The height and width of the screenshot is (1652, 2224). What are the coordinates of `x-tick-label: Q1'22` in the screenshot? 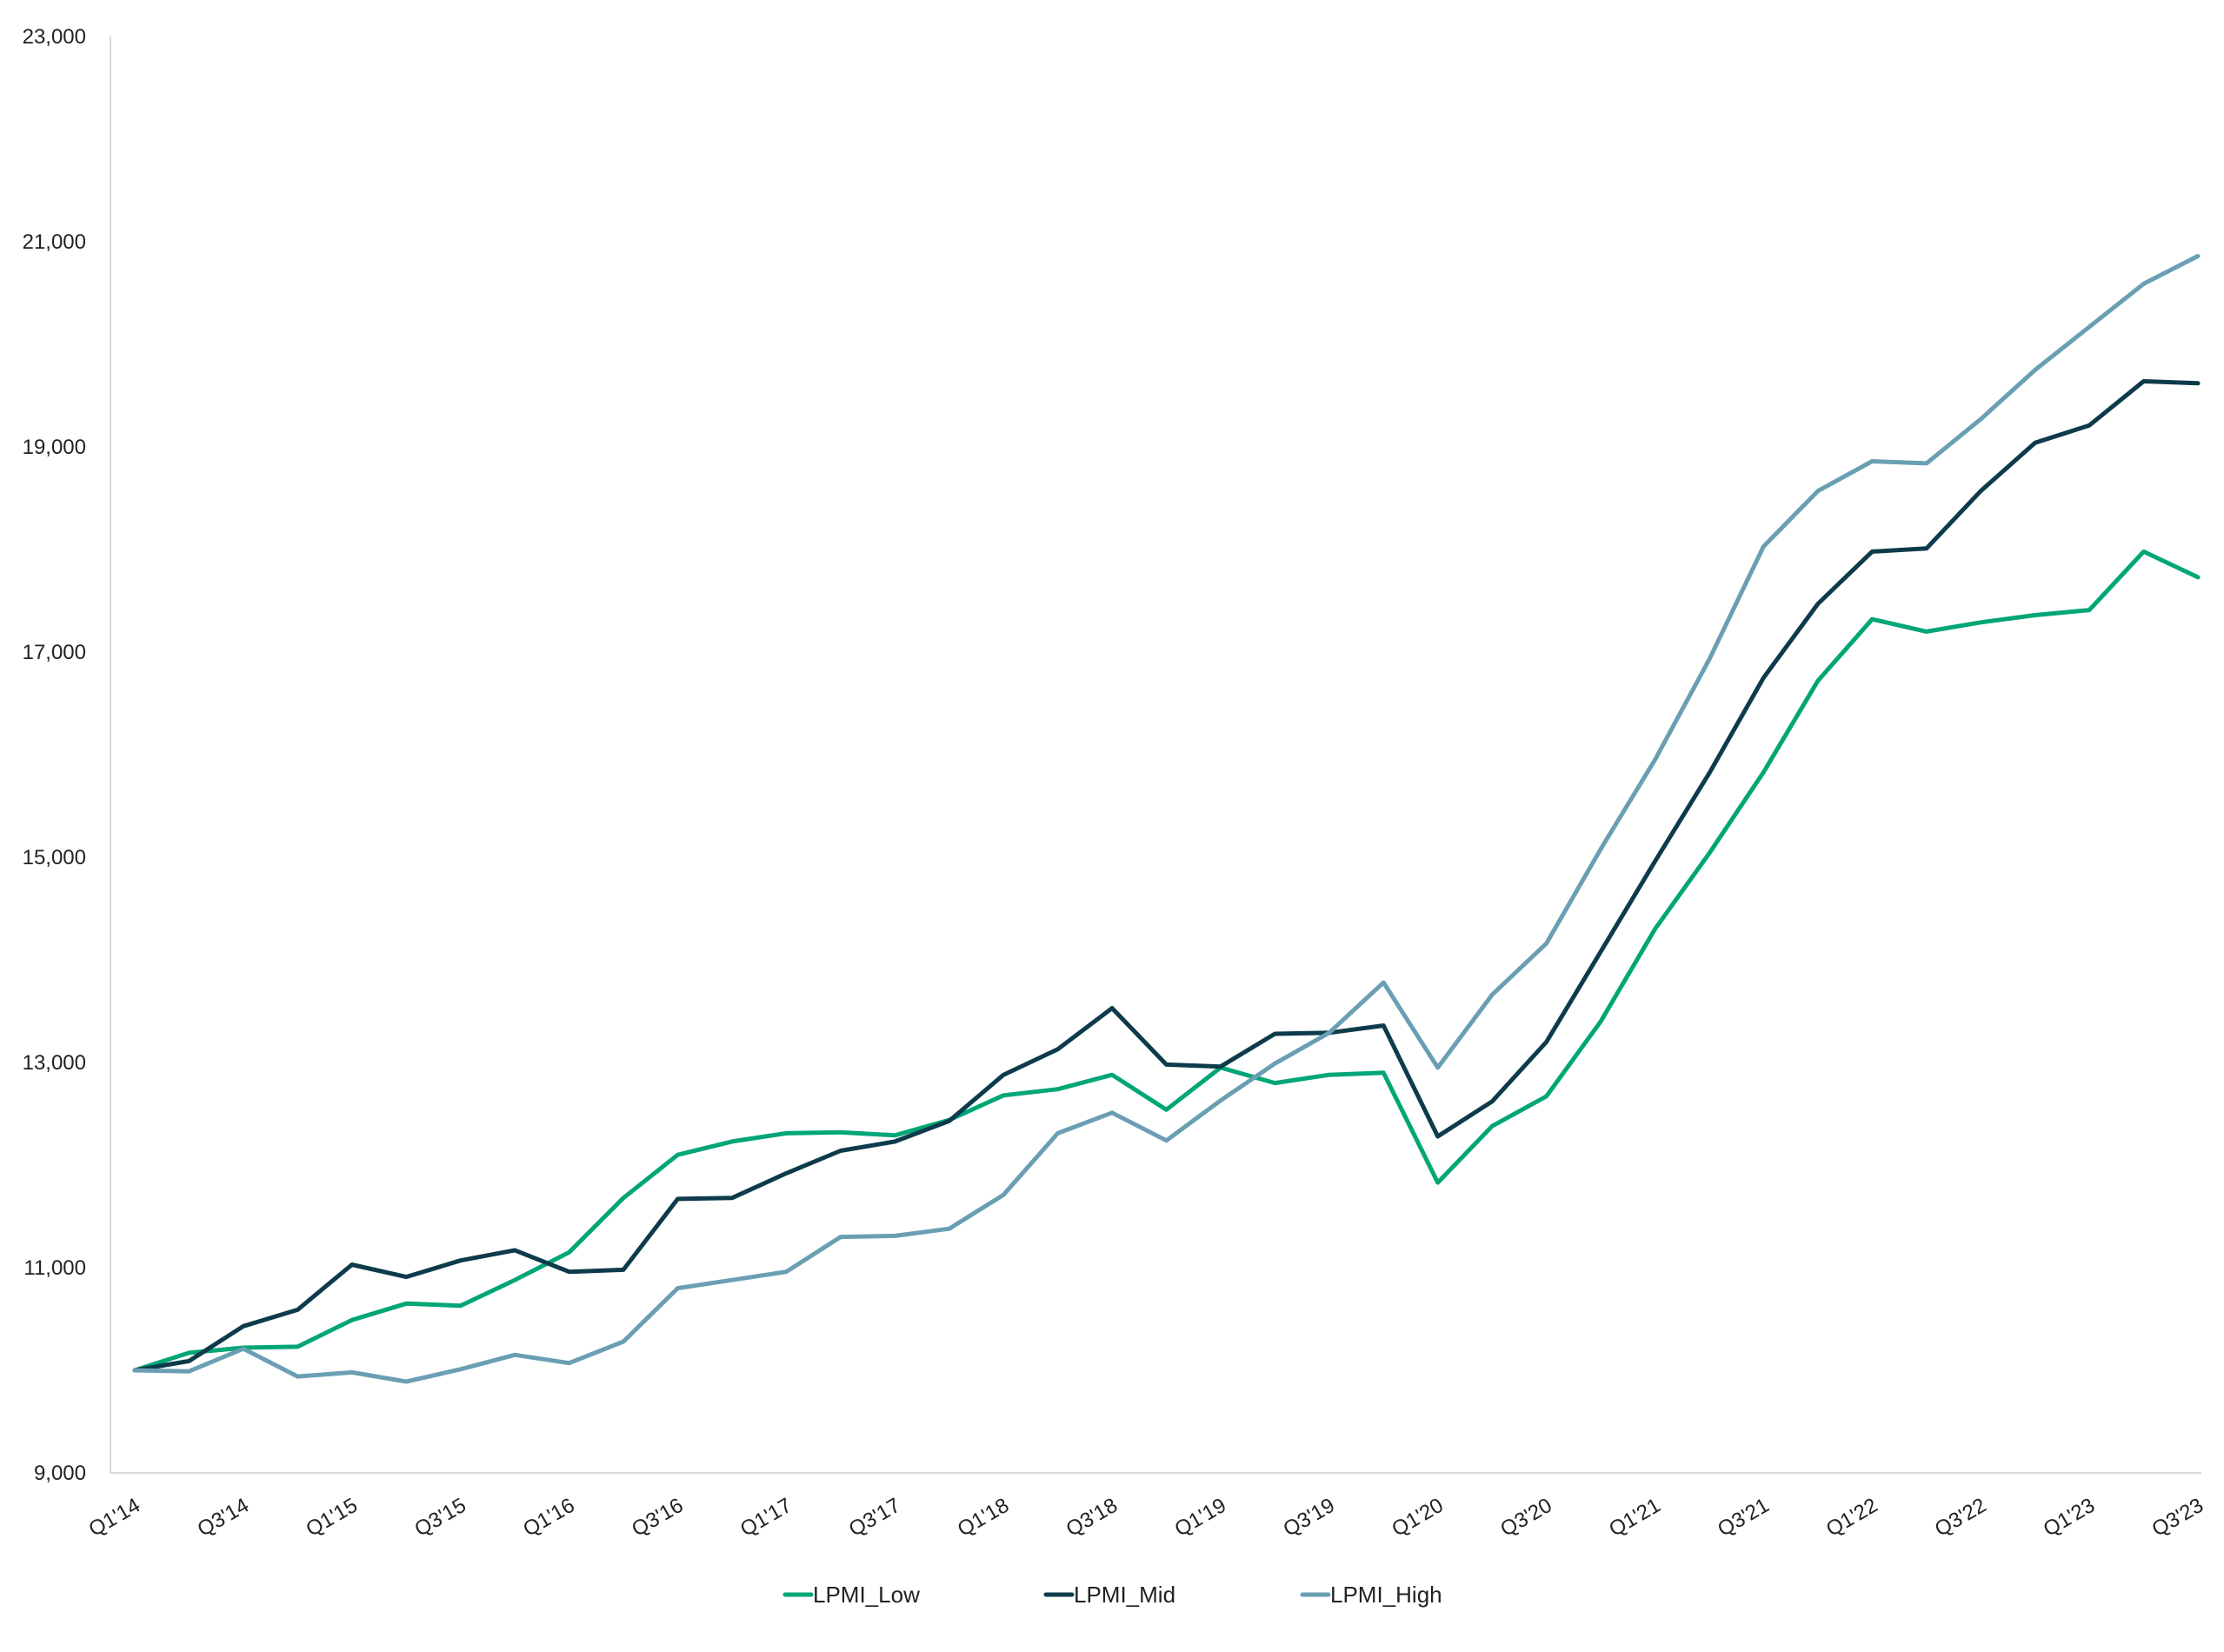 It's located at (1852, 1518).